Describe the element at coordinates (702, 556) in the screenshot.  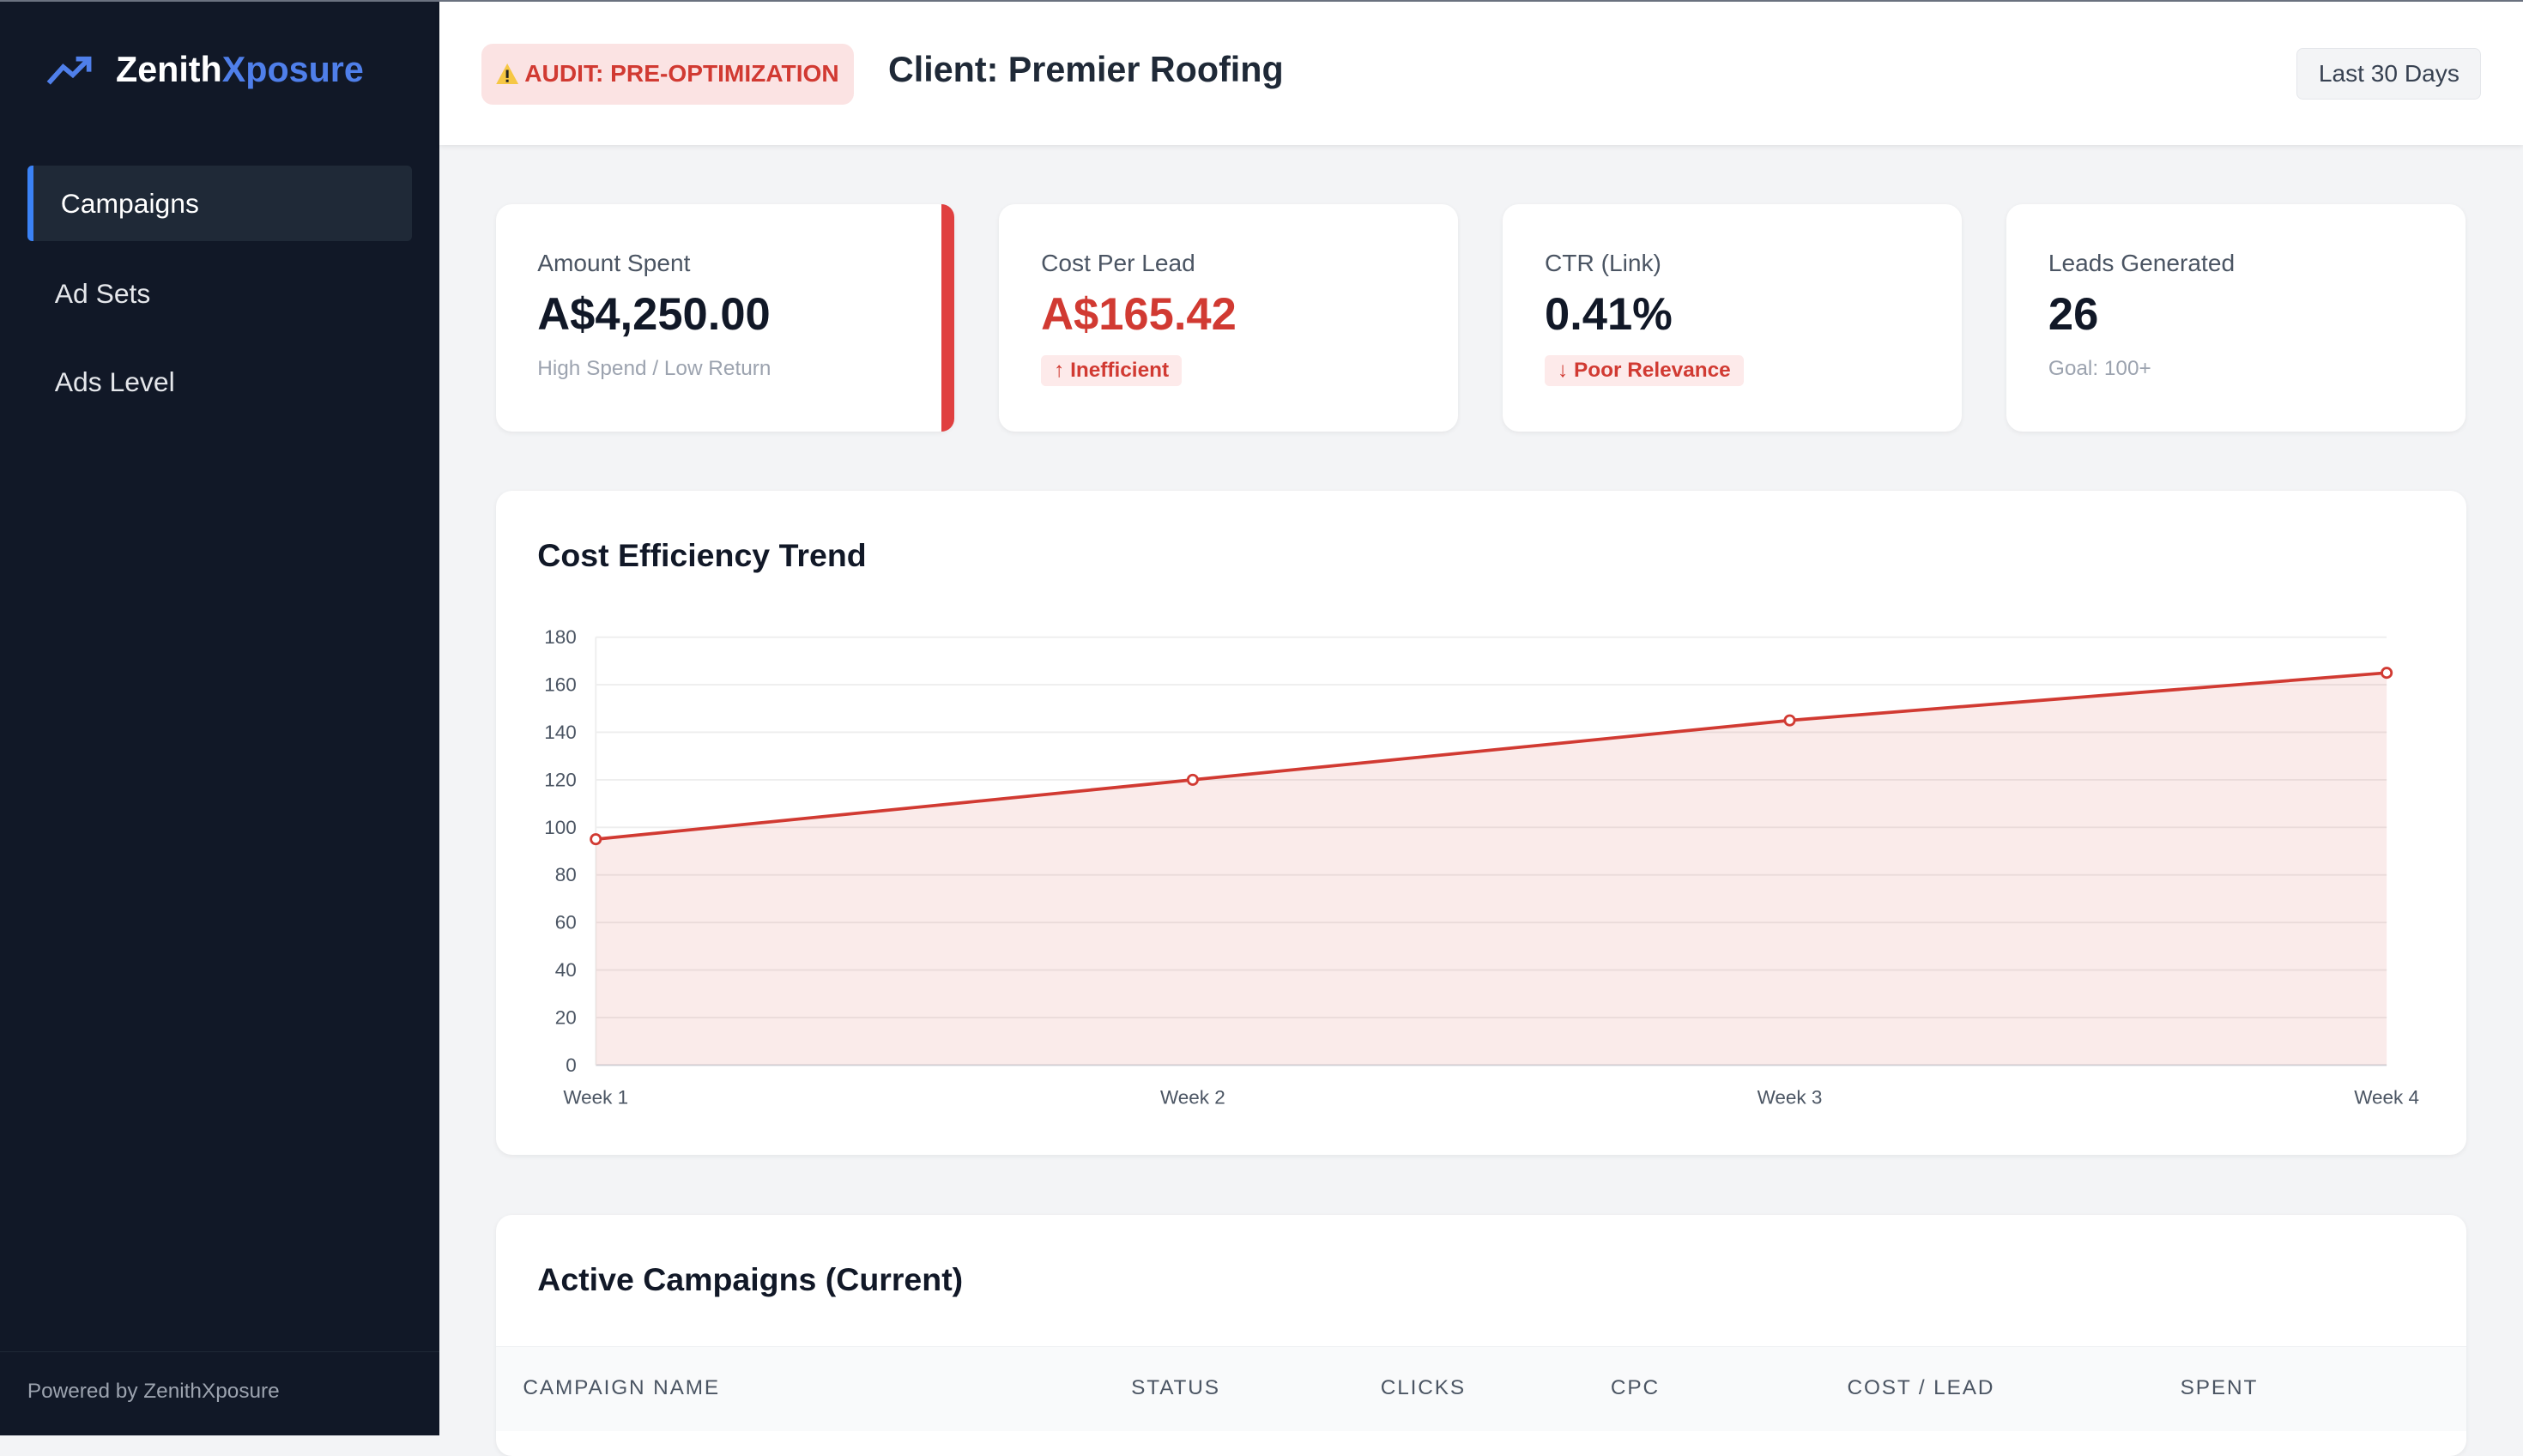
I see `chart-title: Cost Efficiency Trend` at that location.